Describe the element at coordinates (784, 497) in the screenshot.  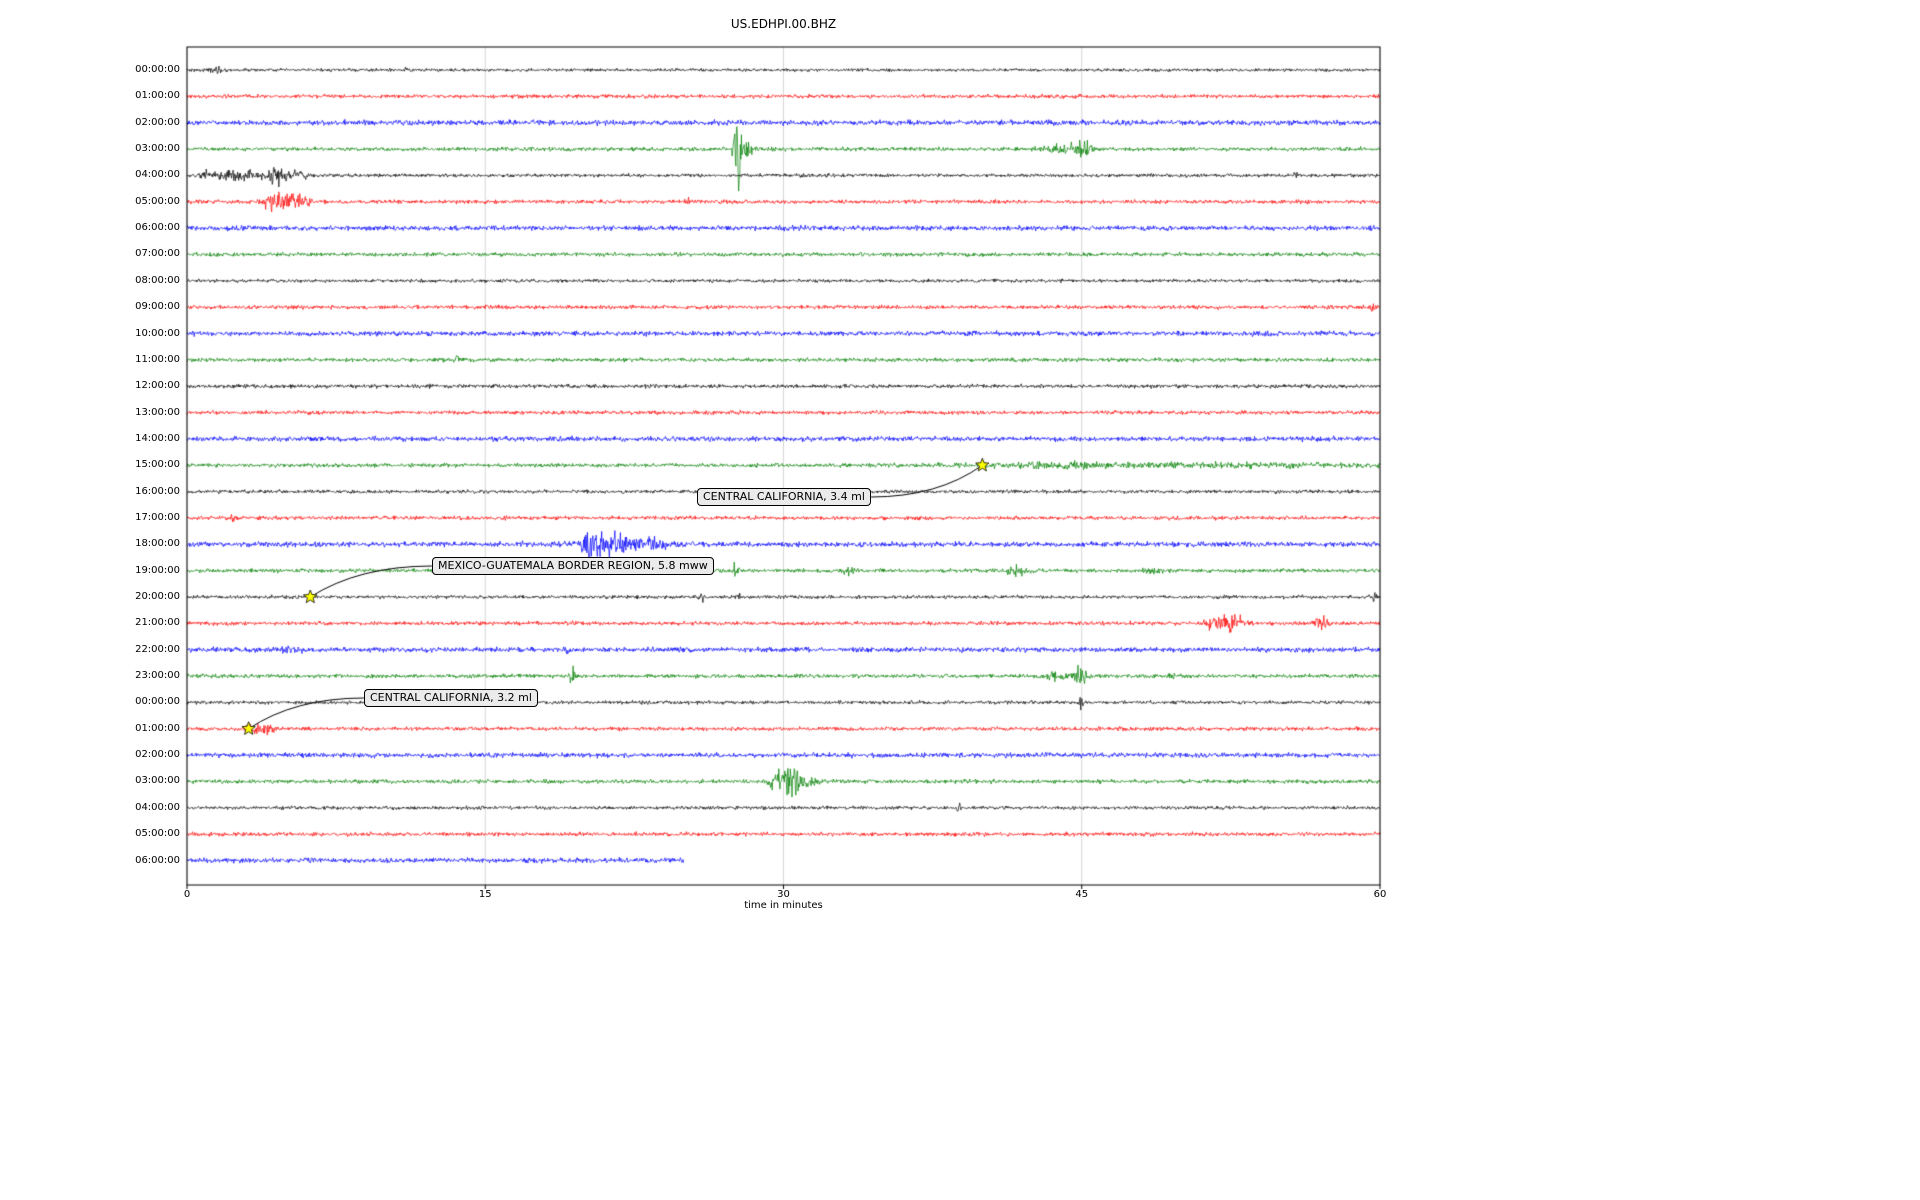
I see `event-annotation: CENTRAL CALIFORNIA, 3.4 ml` at that location.